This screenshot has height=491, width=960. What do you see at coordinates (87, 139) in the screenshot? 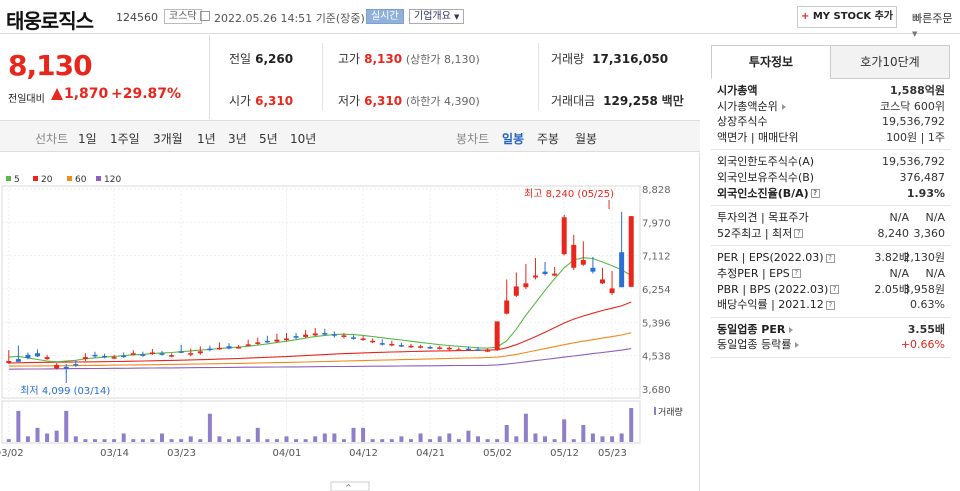
I see `tab-1d: 1일` at bounding box center [87, 139].